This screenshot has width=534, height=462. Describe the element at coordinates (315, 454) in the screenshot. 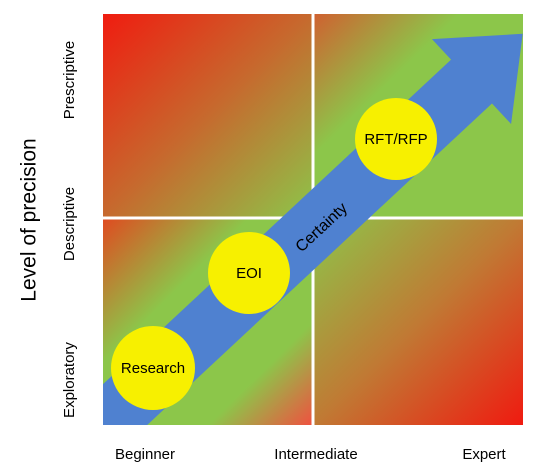

I see `x-level: Intermediate` at that location.